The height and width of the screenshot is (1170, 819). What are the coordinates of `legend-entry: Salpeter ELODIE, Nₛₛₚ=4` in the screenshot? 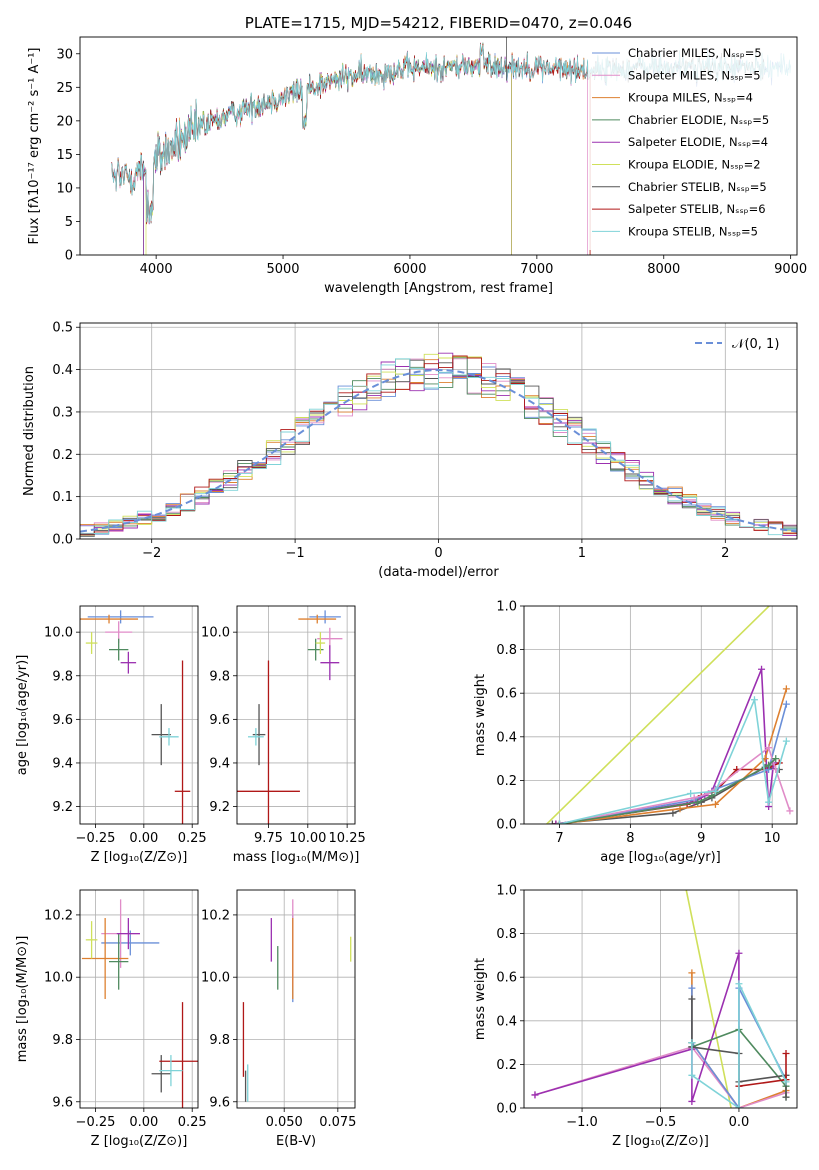 It's located at (698, 142).